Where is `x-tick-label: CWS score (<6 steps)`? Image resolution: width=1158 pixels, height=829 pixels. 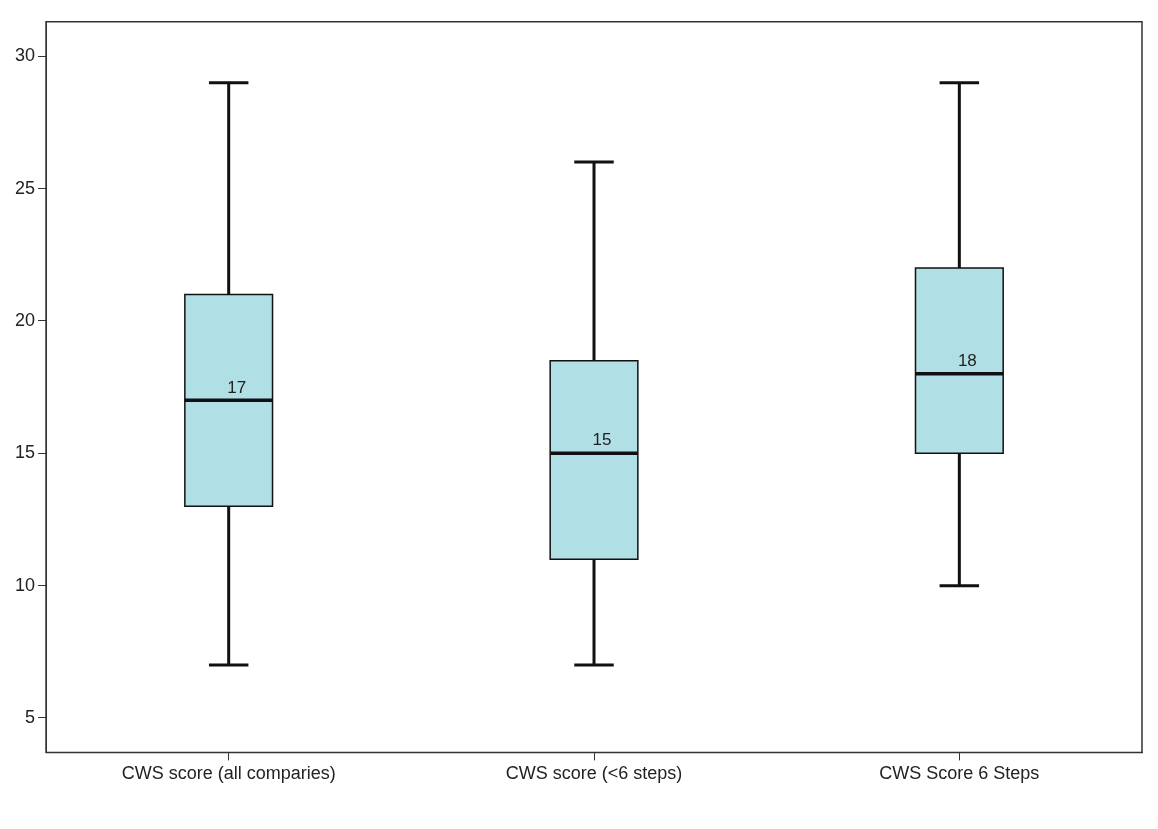 x-tick-label: CWS score (<6 steps) is located at coordinates (594, 773).